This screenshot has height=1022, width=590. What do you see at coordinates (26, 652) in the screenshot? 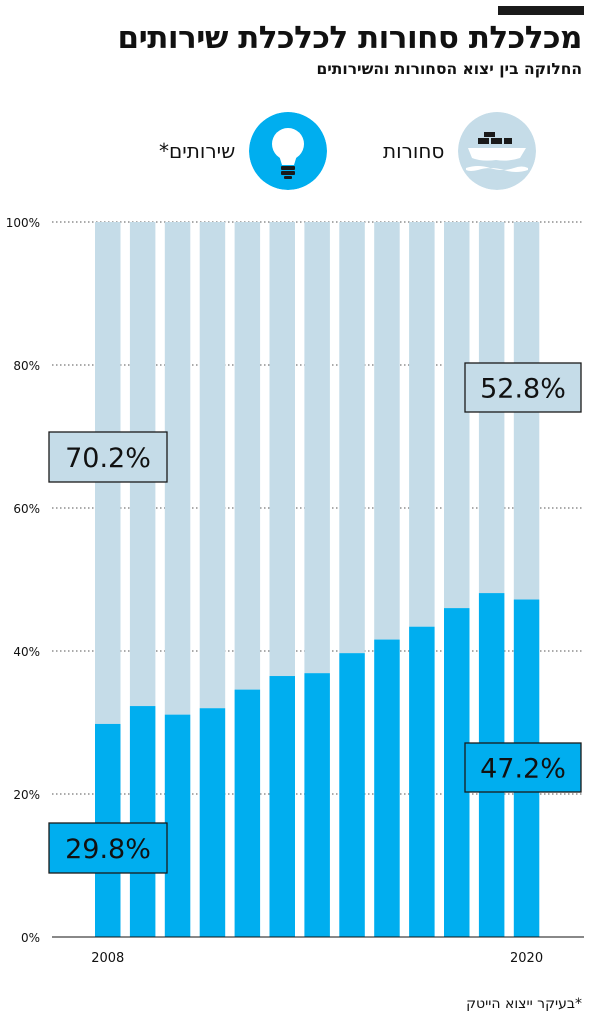
I see `y-tick-label: 40%` at bounding box center [26, 652].